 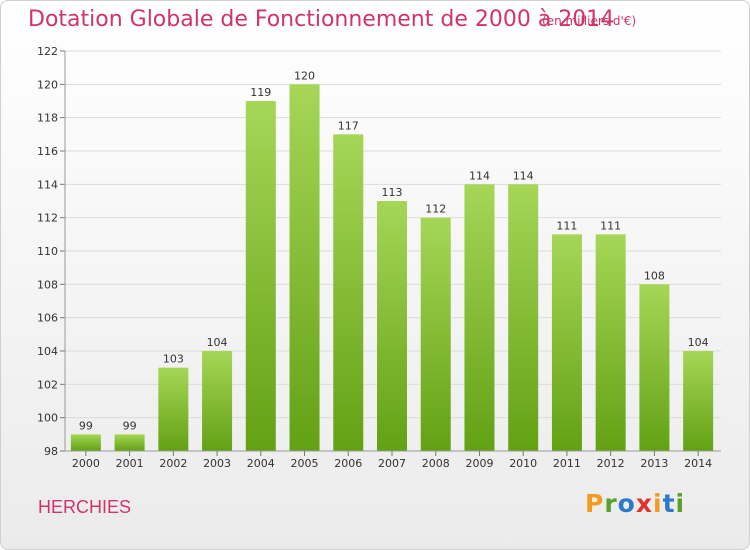 I want to click on proxiti-logo: Proxiti, so click(x=635, y=503).